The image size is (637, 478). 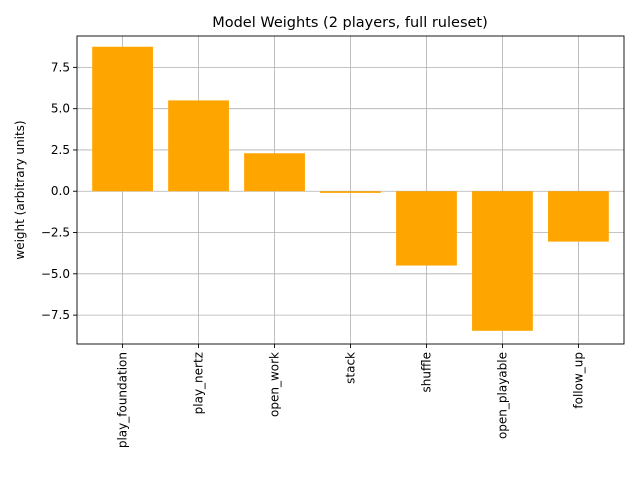 What do you see at coordinates (578, 380) in the screenshot?
I see `x-tick-label: follow_up` at bounding box center [578, 380].